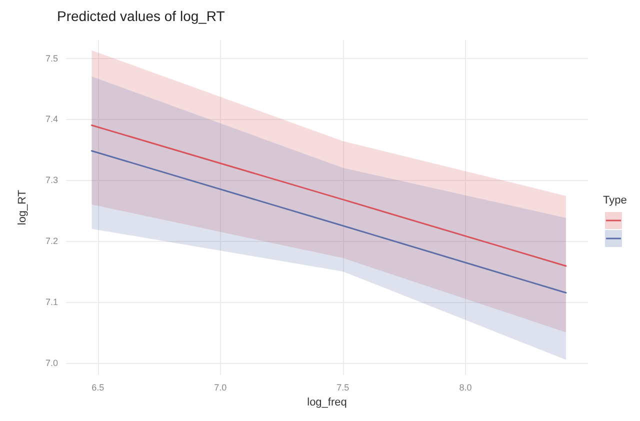 This screenshot has width=640, height=421. Describe the element at coordinates (327, 402) in the screenshot. I see `x-axis-title: log_freq` at that location.